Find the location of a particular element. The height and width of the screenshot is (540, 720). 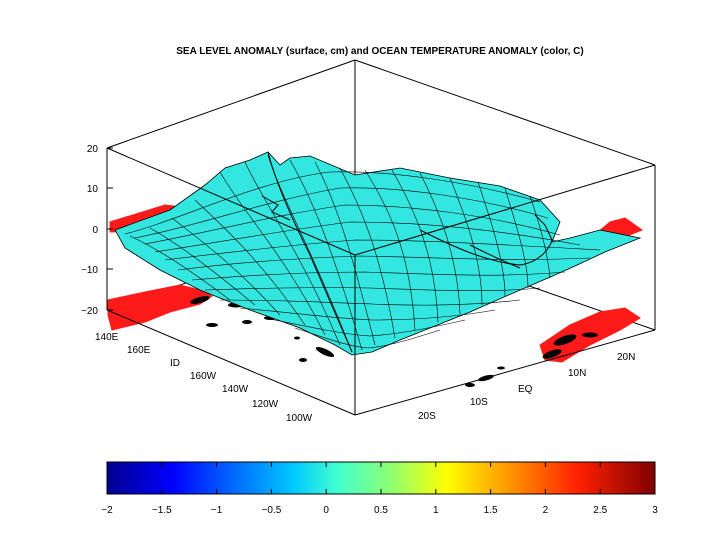

colorbar-tick-label: 0 is located at coordinates (326, 510).